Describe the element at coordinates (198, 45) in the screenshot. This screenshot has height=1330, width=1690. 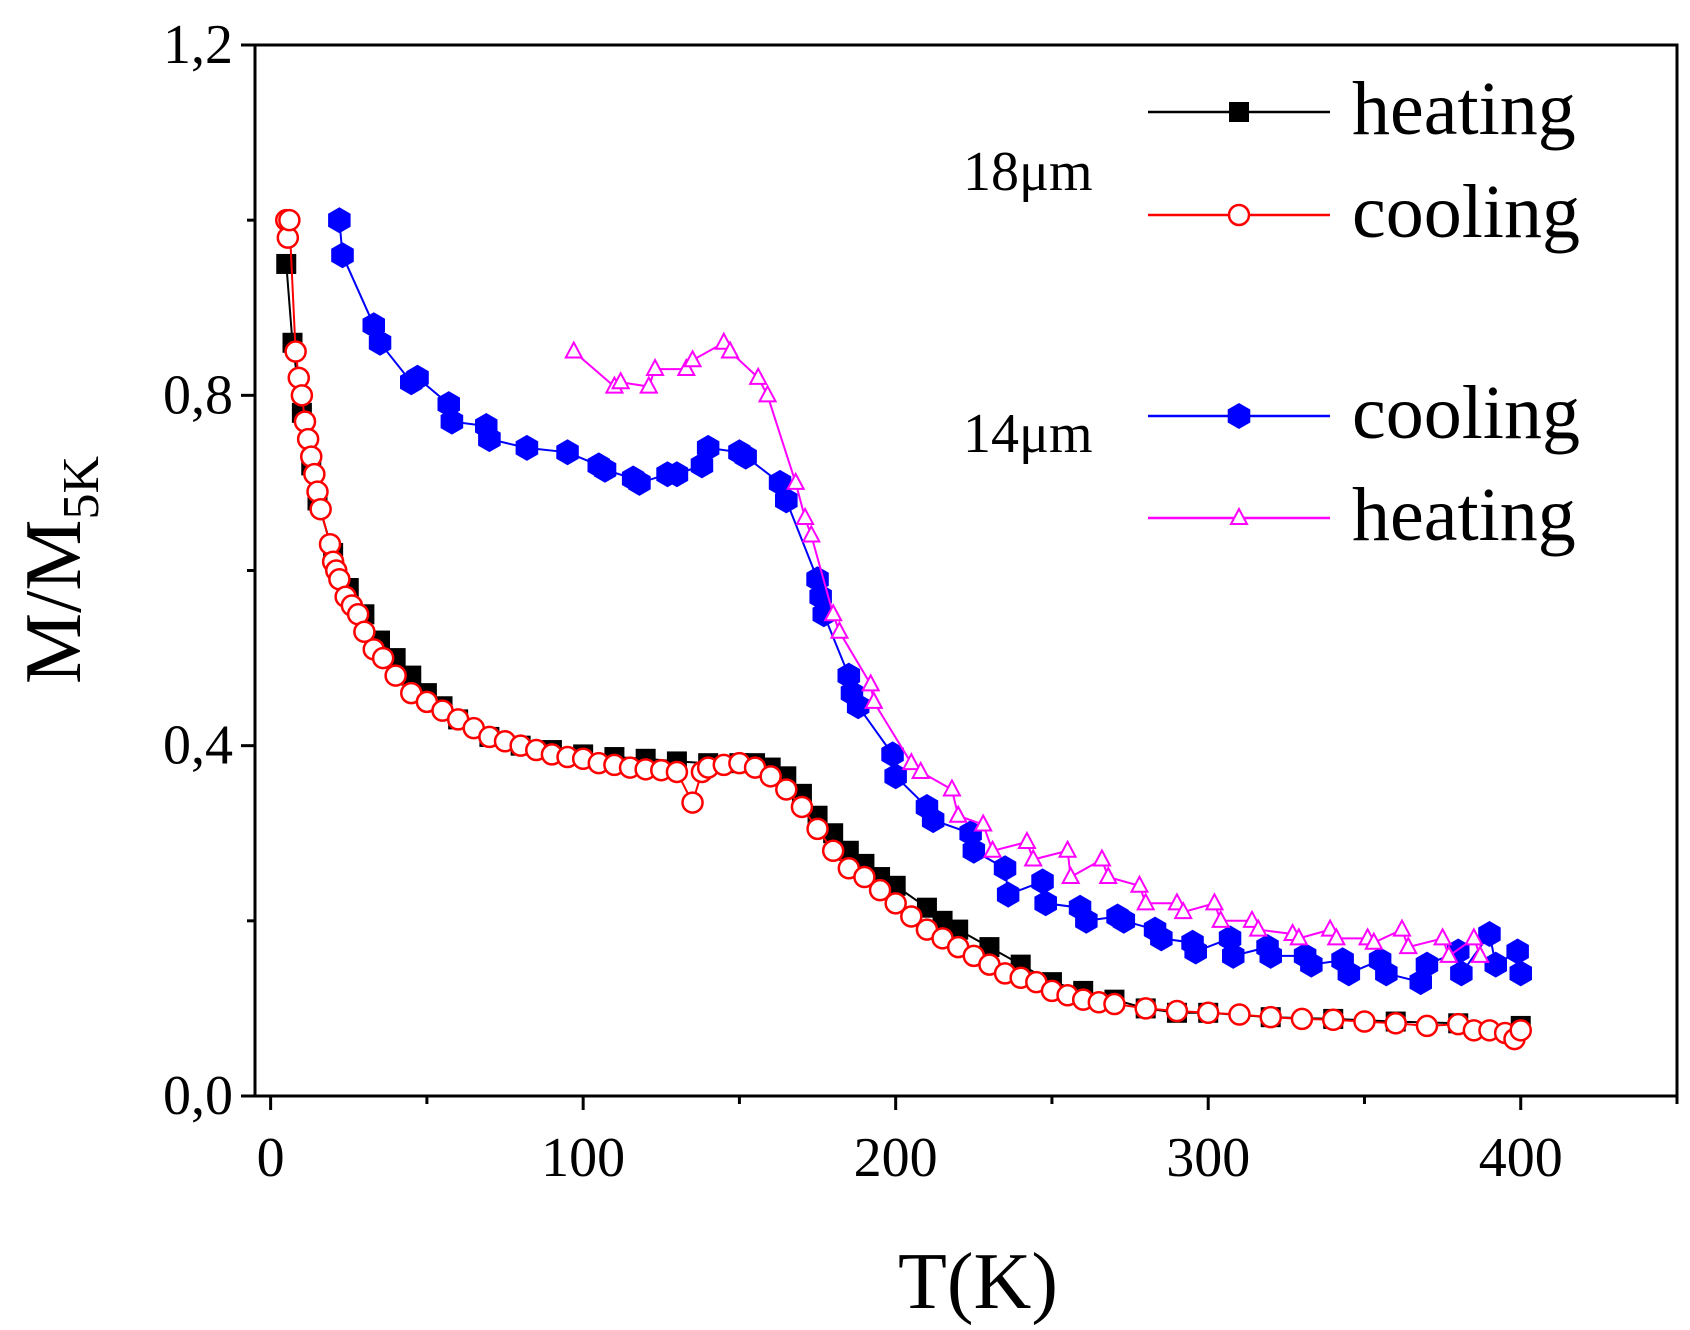
I see `y-tick-label: 1,2` at that location.